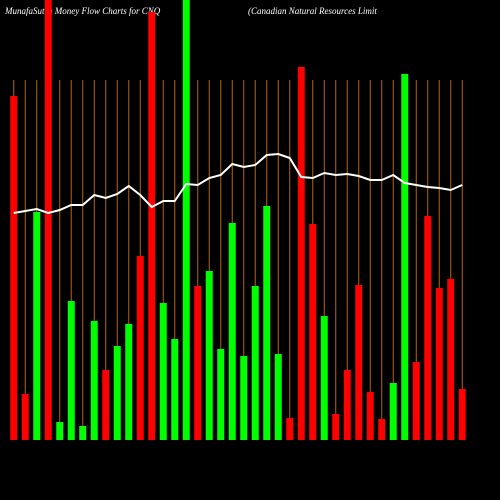 This screenshot has width=500, height=500. I want to click on line, so click(238, 183).